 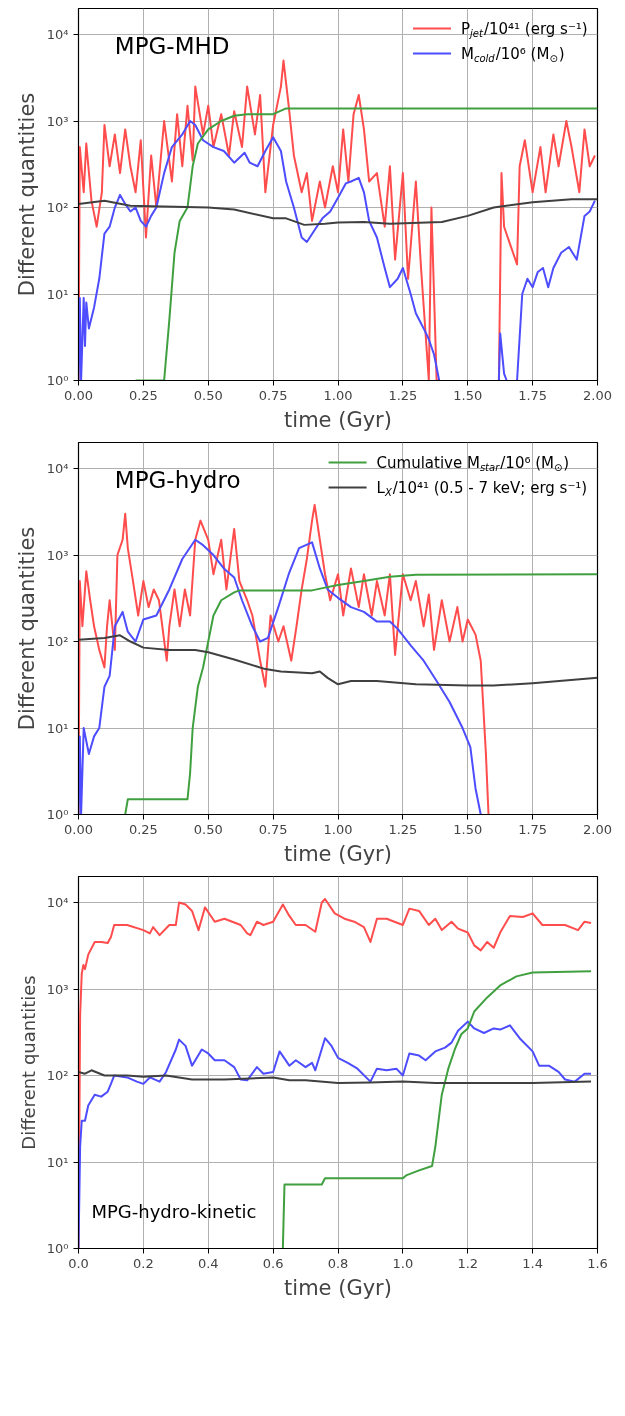 I want to click on x-tick-label: 0.0, so click(x=78, y=1263).